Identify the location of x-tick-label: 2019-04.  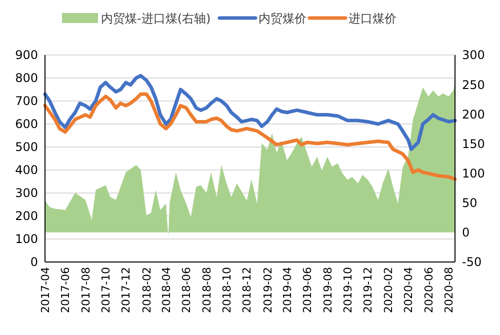
(287, 290).